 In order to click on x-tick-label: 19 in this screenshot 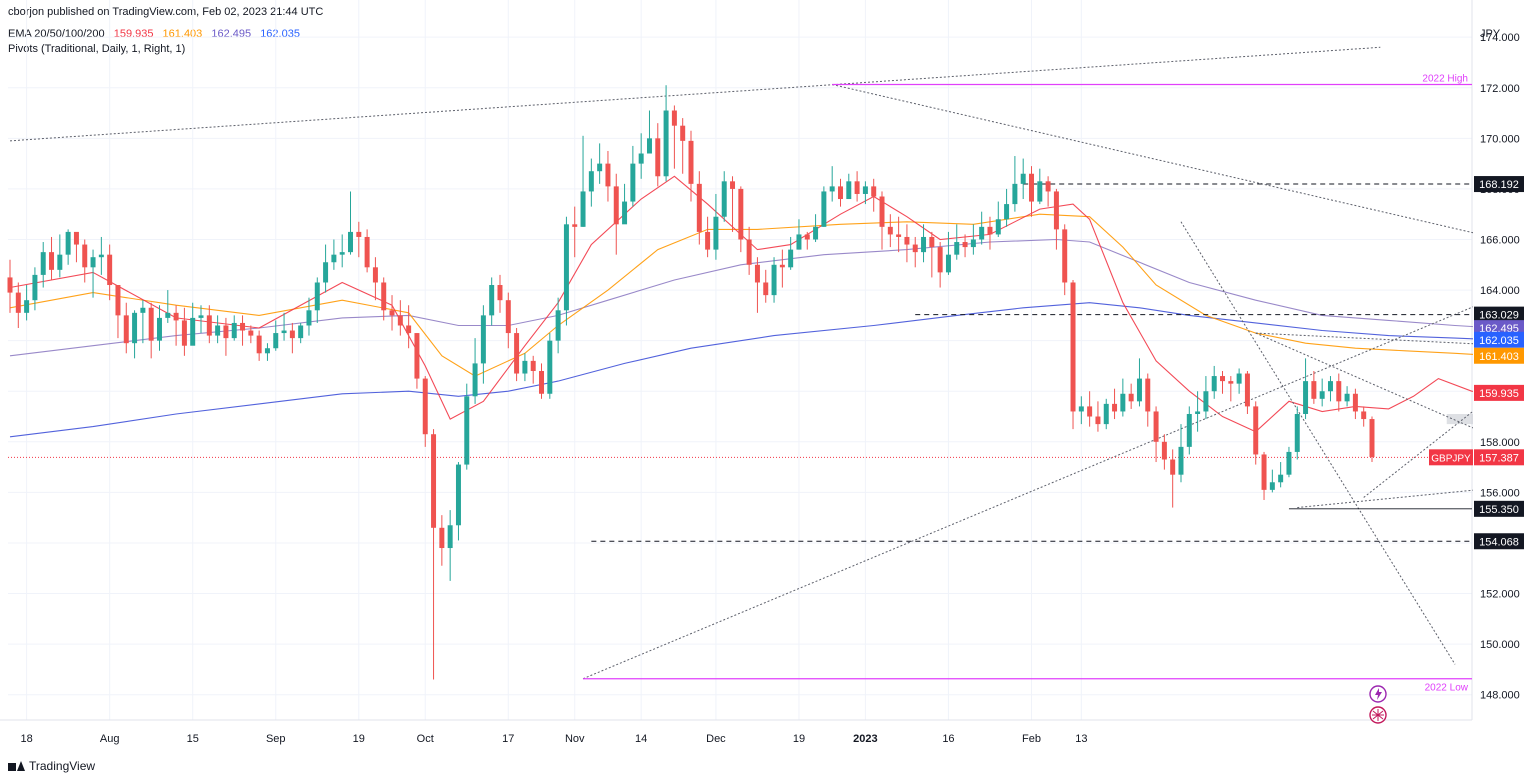, I will do `click(799, 739)`.